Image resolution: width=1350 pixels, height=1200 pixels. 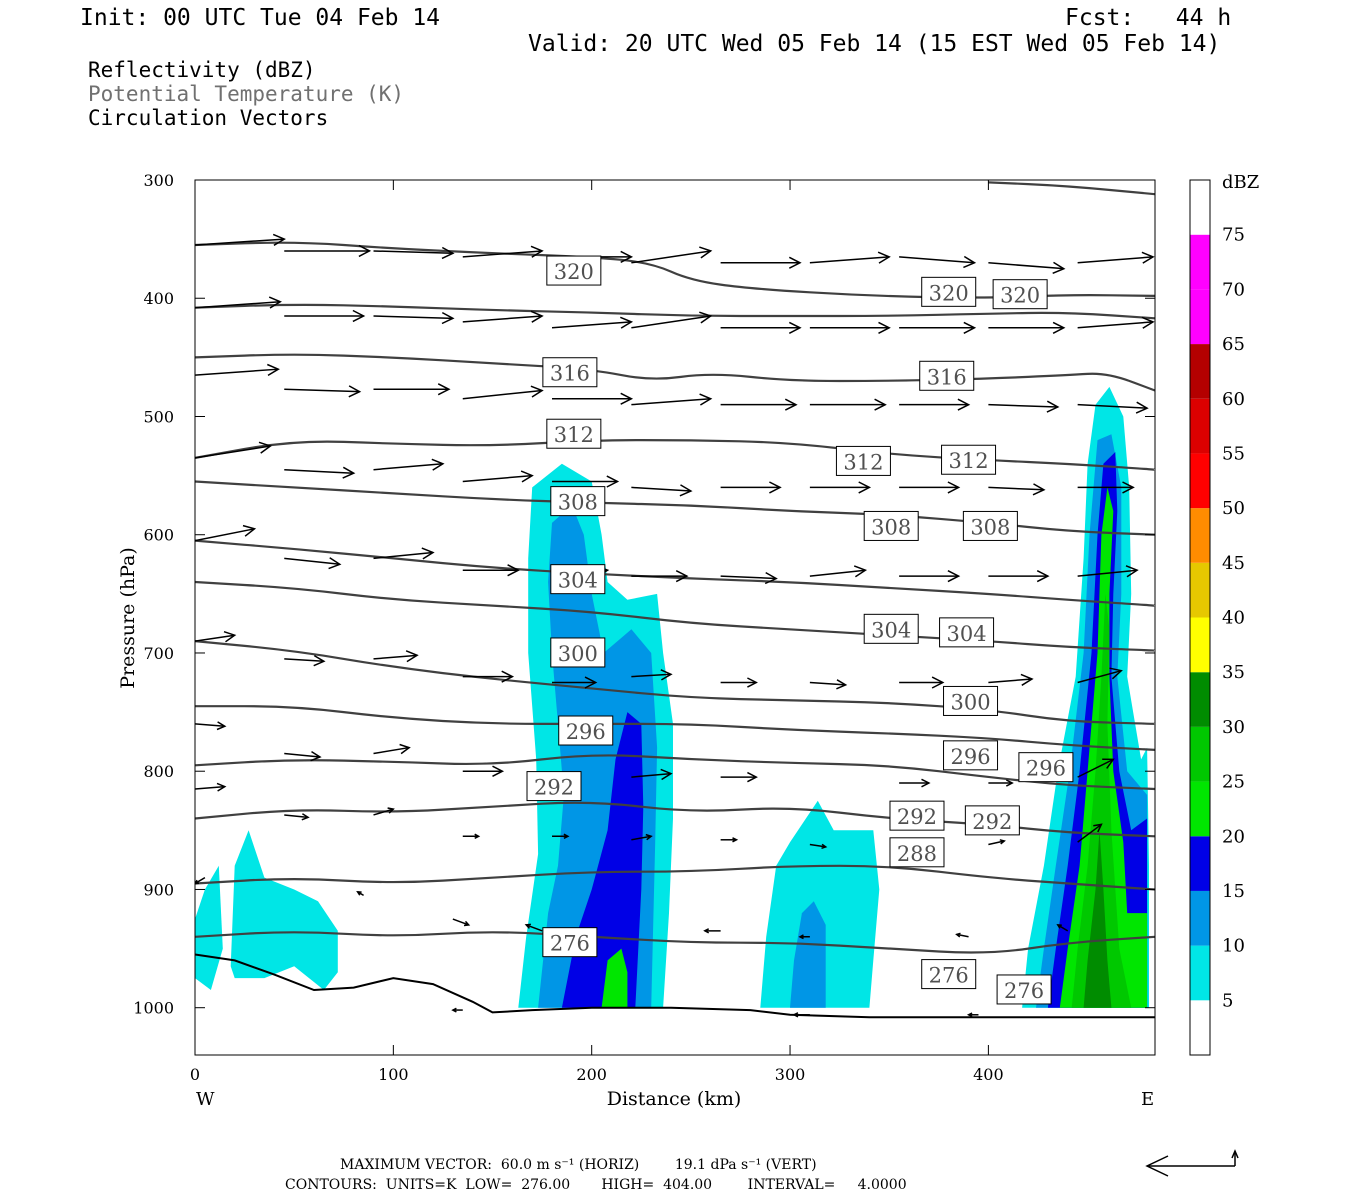 What do you see at coordinates (1046, 767) in the screenshot?
I see `contour-label-296-2: 296` at bounding box center [1046, 767].